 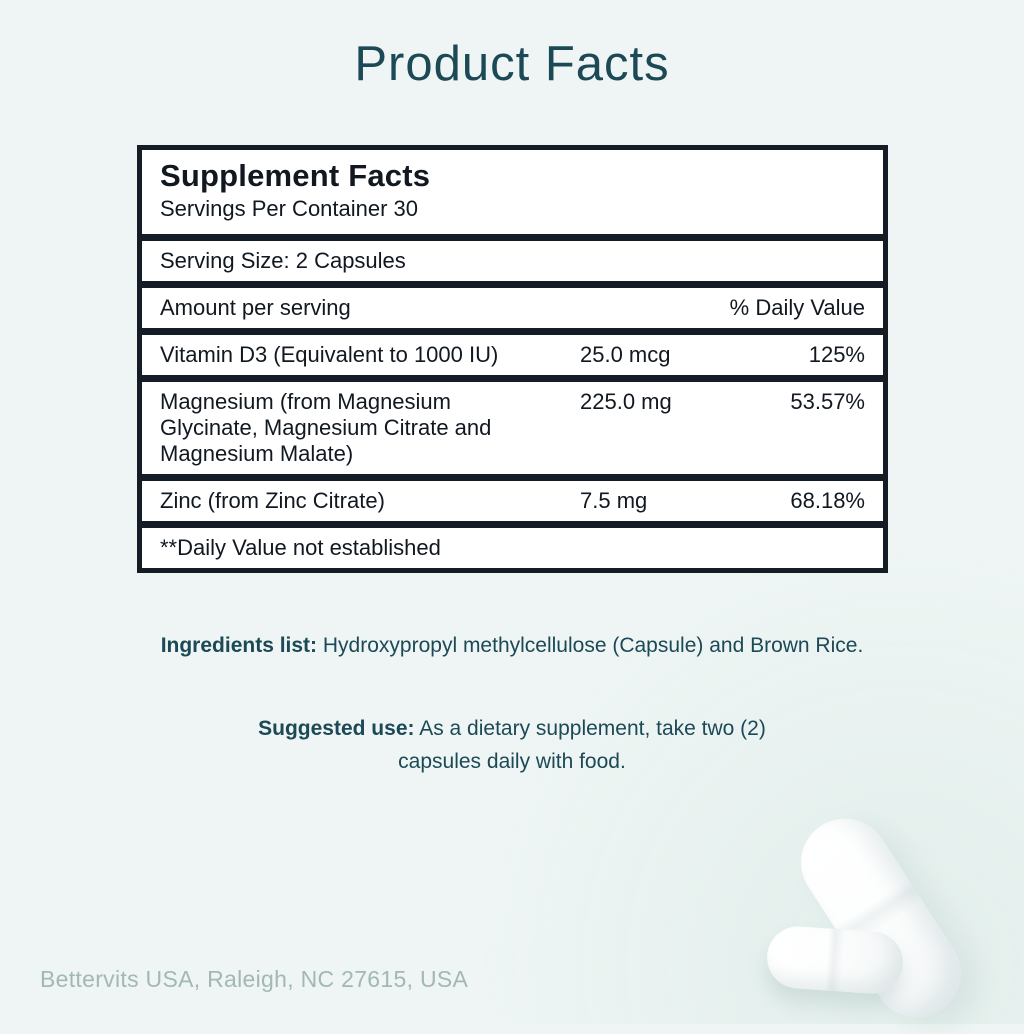 I want to click on capsule-horizontal-icon, so click(x=835, y=960).